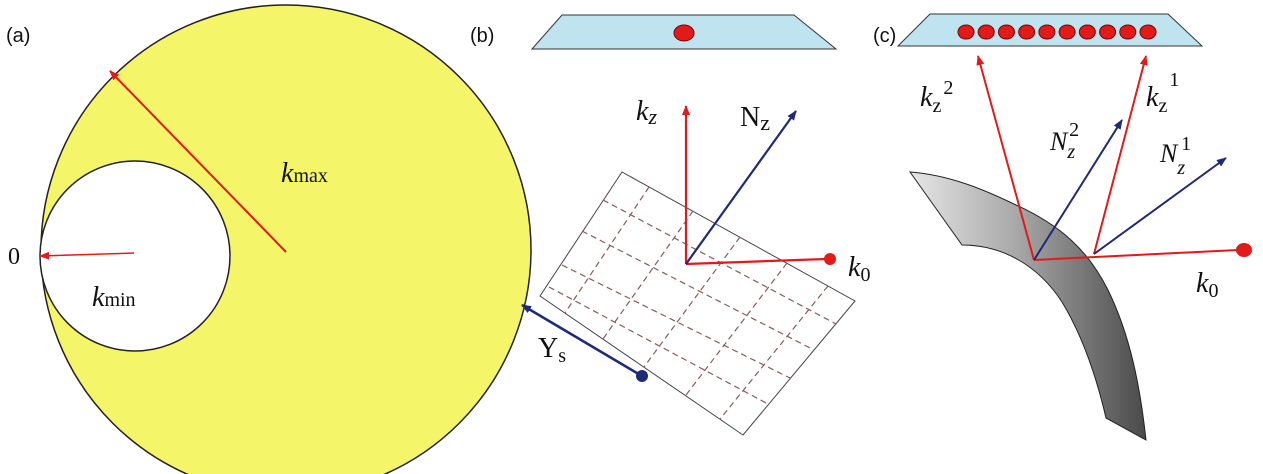 This screenshot has width=1263, height=474. I want to click on k0-label-c: k0, so click(1207, 285).